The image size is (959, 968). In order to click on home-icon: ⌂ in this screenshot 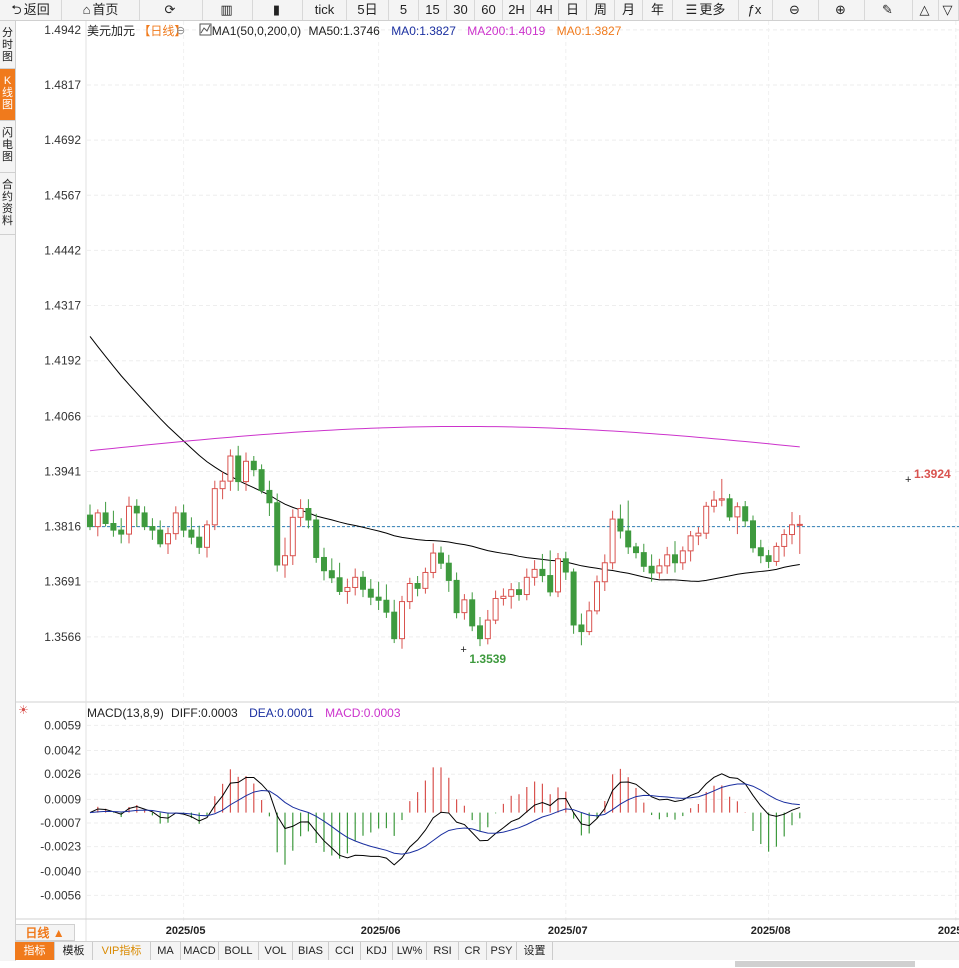, I will do `click(86, 9)`.